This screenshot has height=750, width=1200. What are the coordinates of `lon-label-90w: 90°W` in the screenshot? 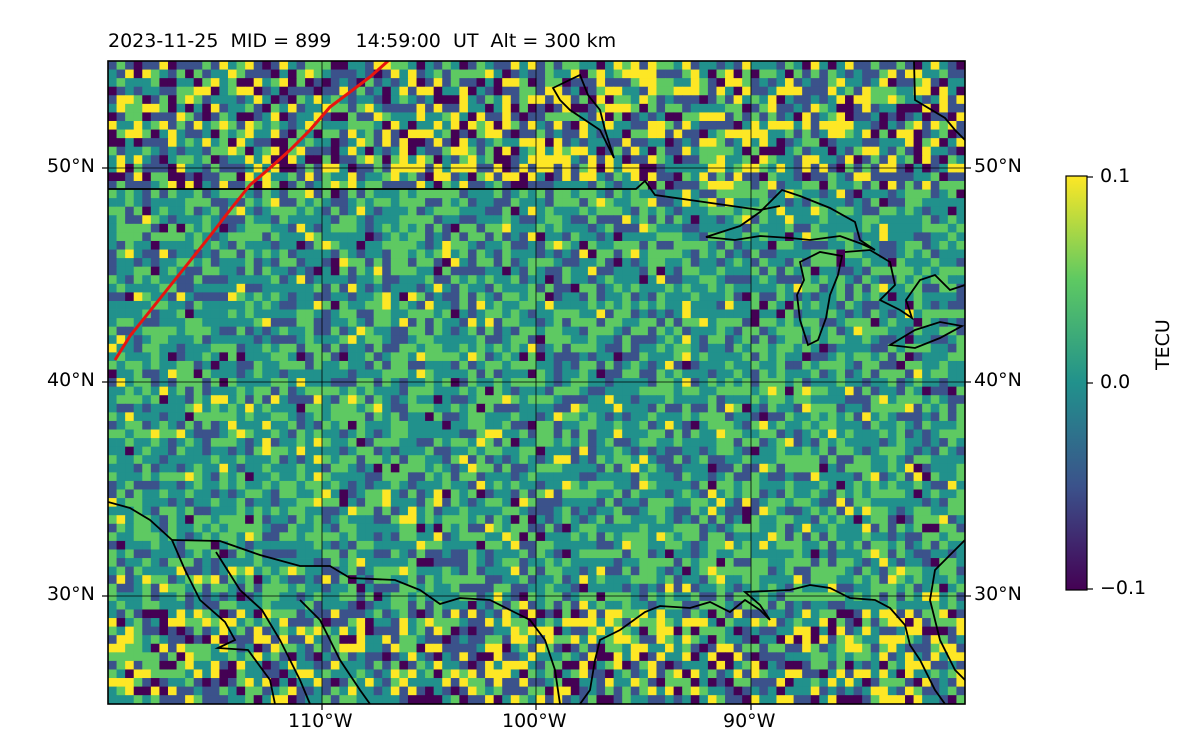 It's located at (749, 721).